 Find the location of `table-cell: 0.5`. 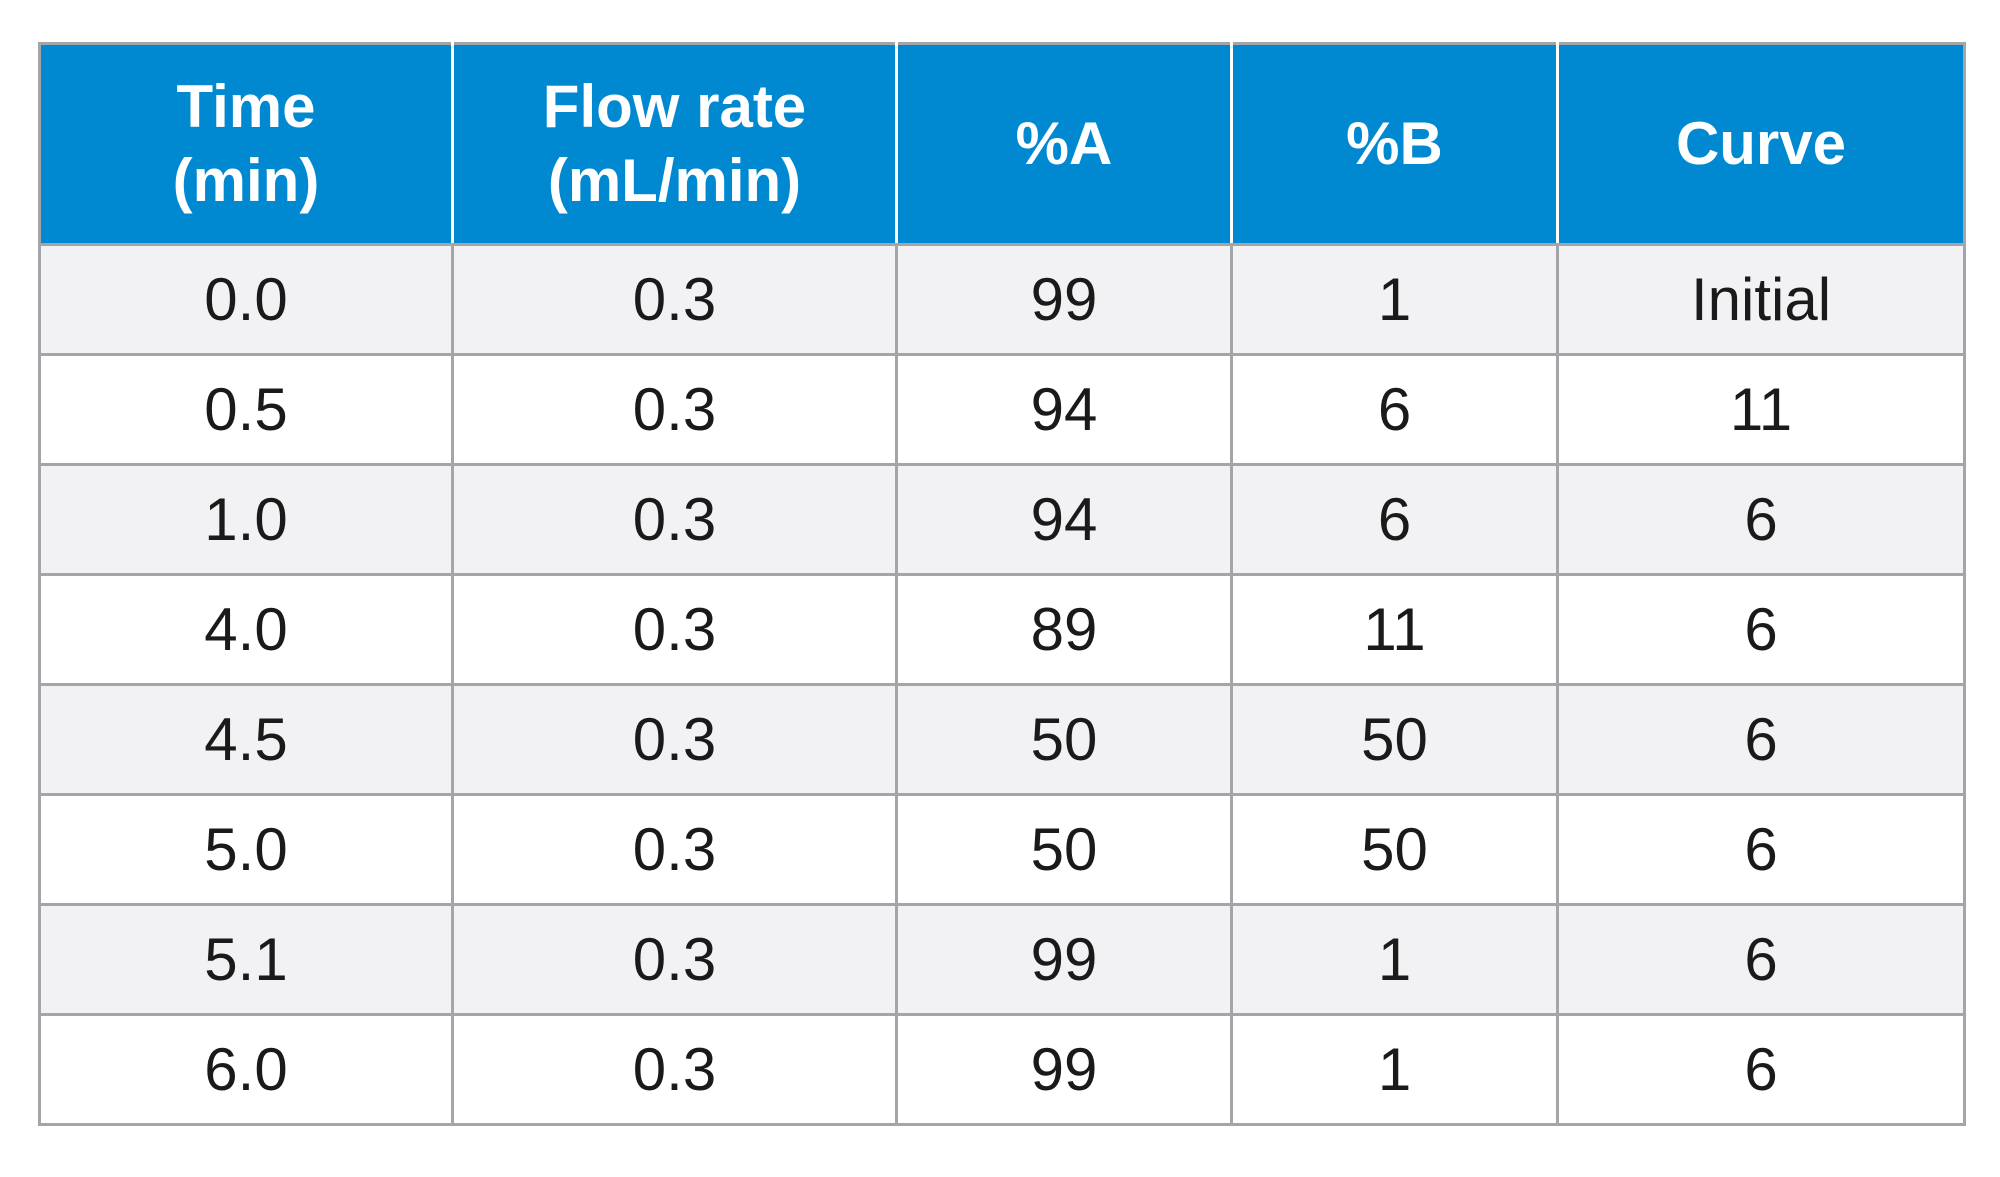

table-cell: 0.5 is located at coordinates (246, 409).